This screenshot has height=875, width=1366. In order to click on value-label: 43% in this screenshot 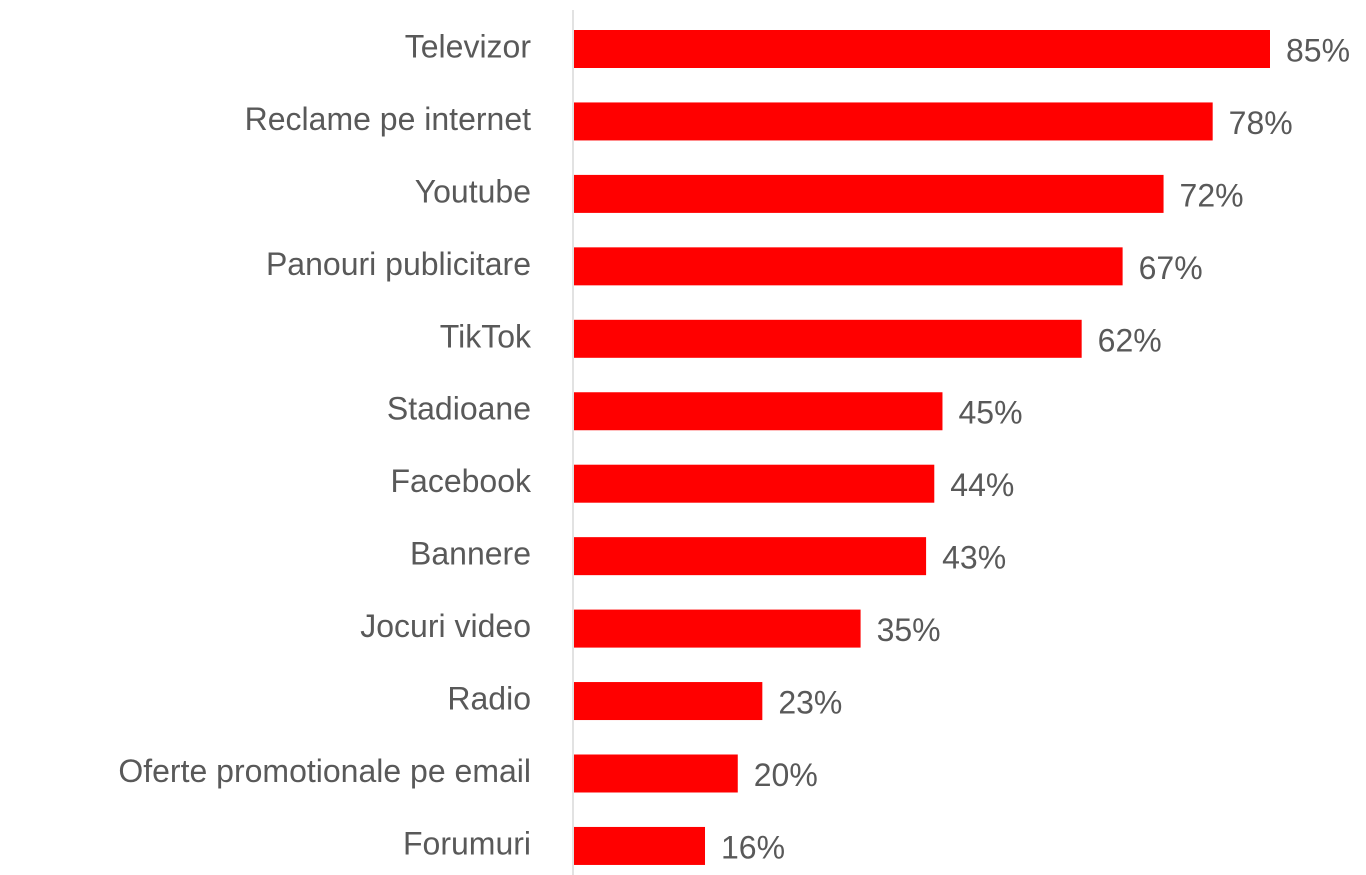, I will do `click(974, 558)`.